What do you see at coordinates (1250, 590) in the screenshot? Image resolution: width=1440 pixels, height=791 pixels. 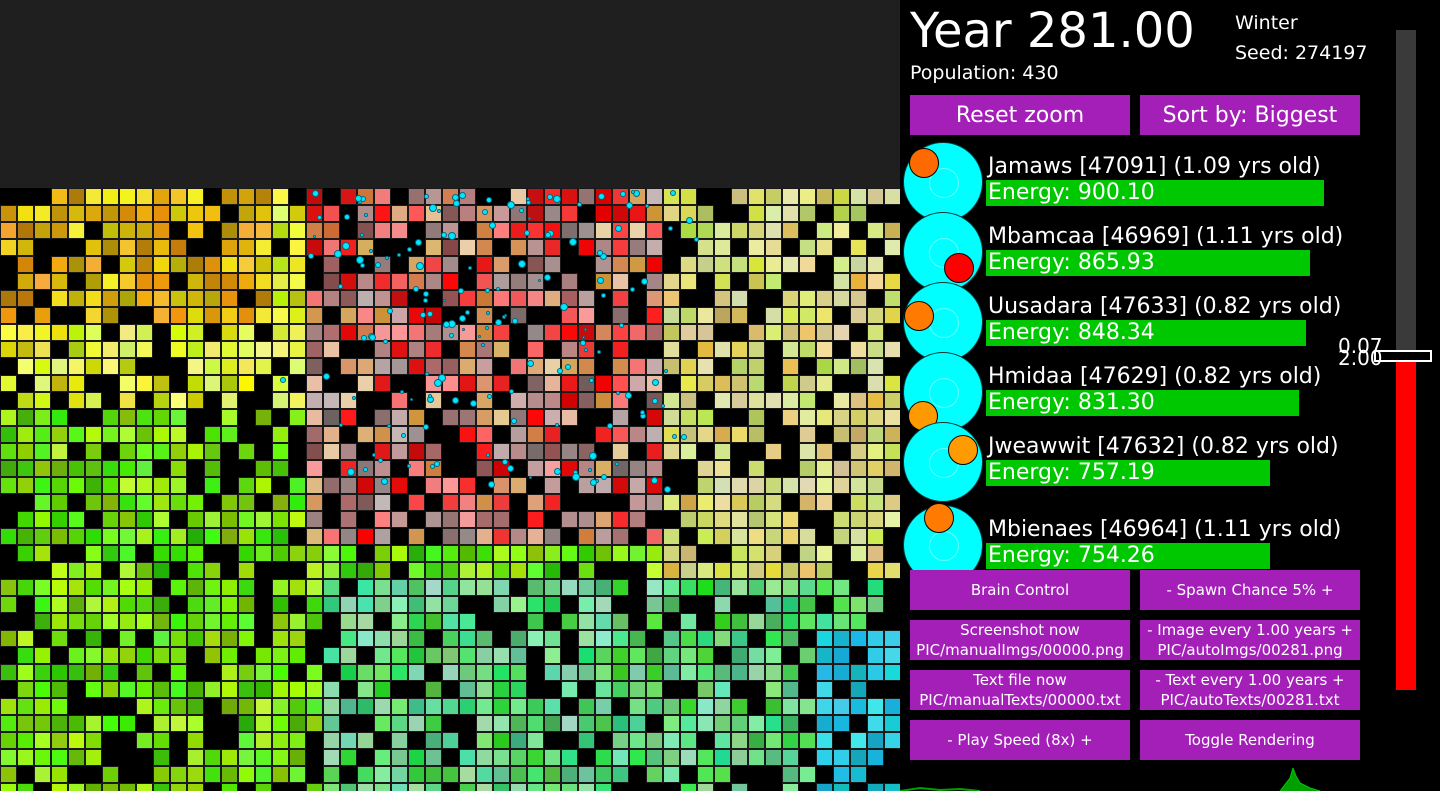 I see `spawn-chance-stepper: - Spawn Chance 5% +` at bounding box center [1250, 590].